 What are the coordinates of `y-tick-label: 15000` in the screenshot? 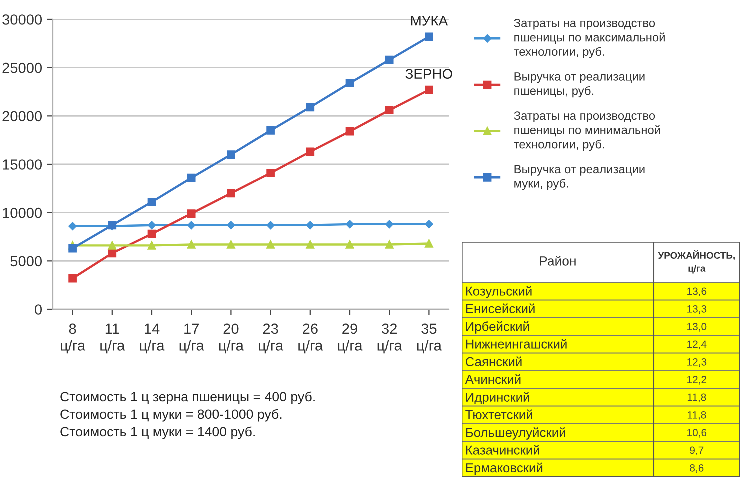 It's located at (22, 165).